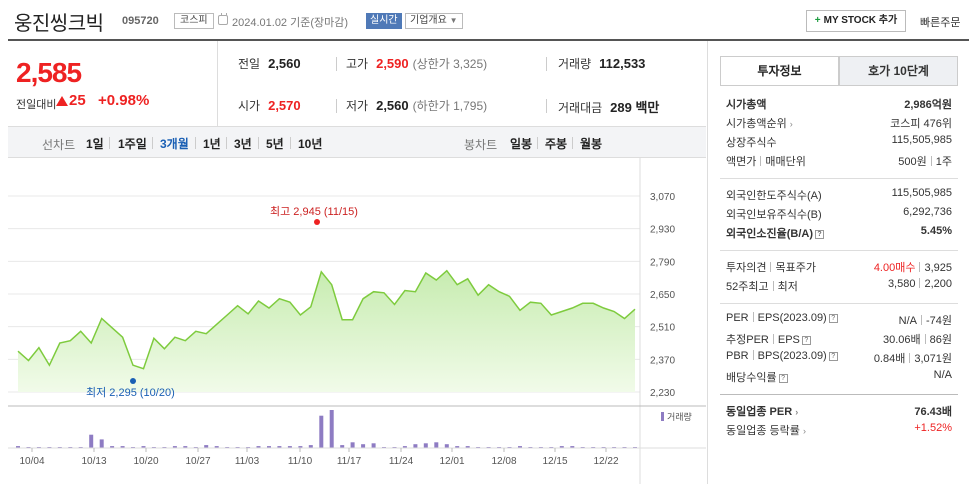  What do you see at coordinates (247, 461) in the screenshot?
I see `x-tick-label: 11/03` at bounding box center [247, 461].